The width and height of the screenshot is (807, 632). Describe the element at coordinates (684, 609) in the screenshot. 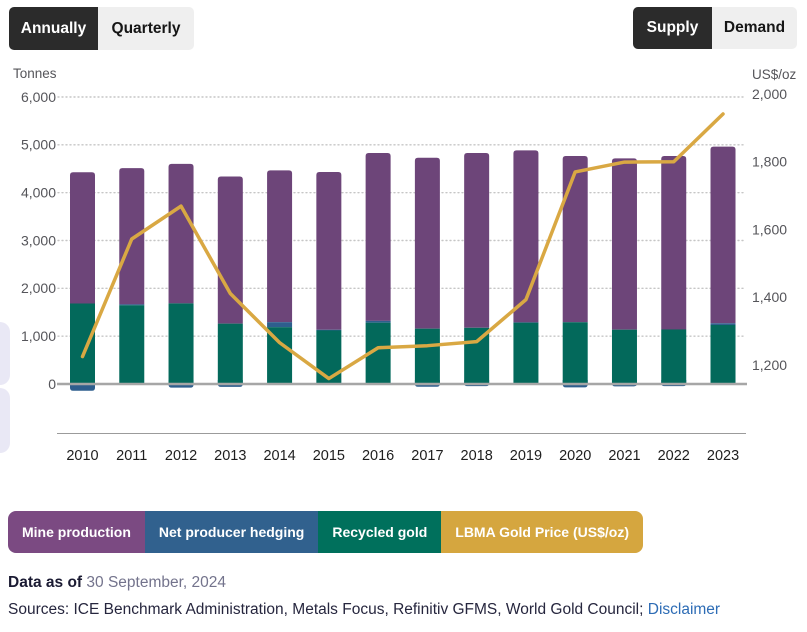

I see `disclaimer-link: Disclaimer` at that location.